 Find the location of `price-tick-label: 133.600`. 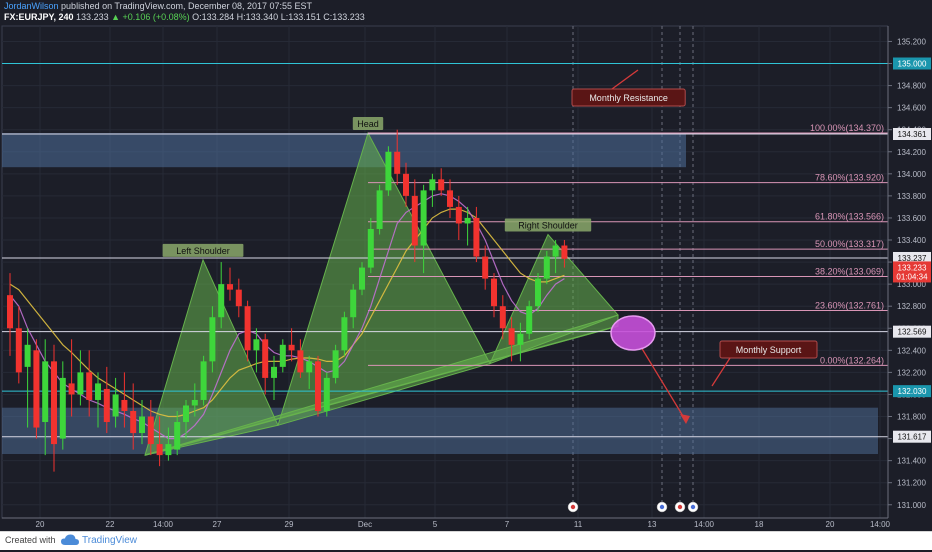

price-tick-label: 133.600 is located at coordinates (911, 218).